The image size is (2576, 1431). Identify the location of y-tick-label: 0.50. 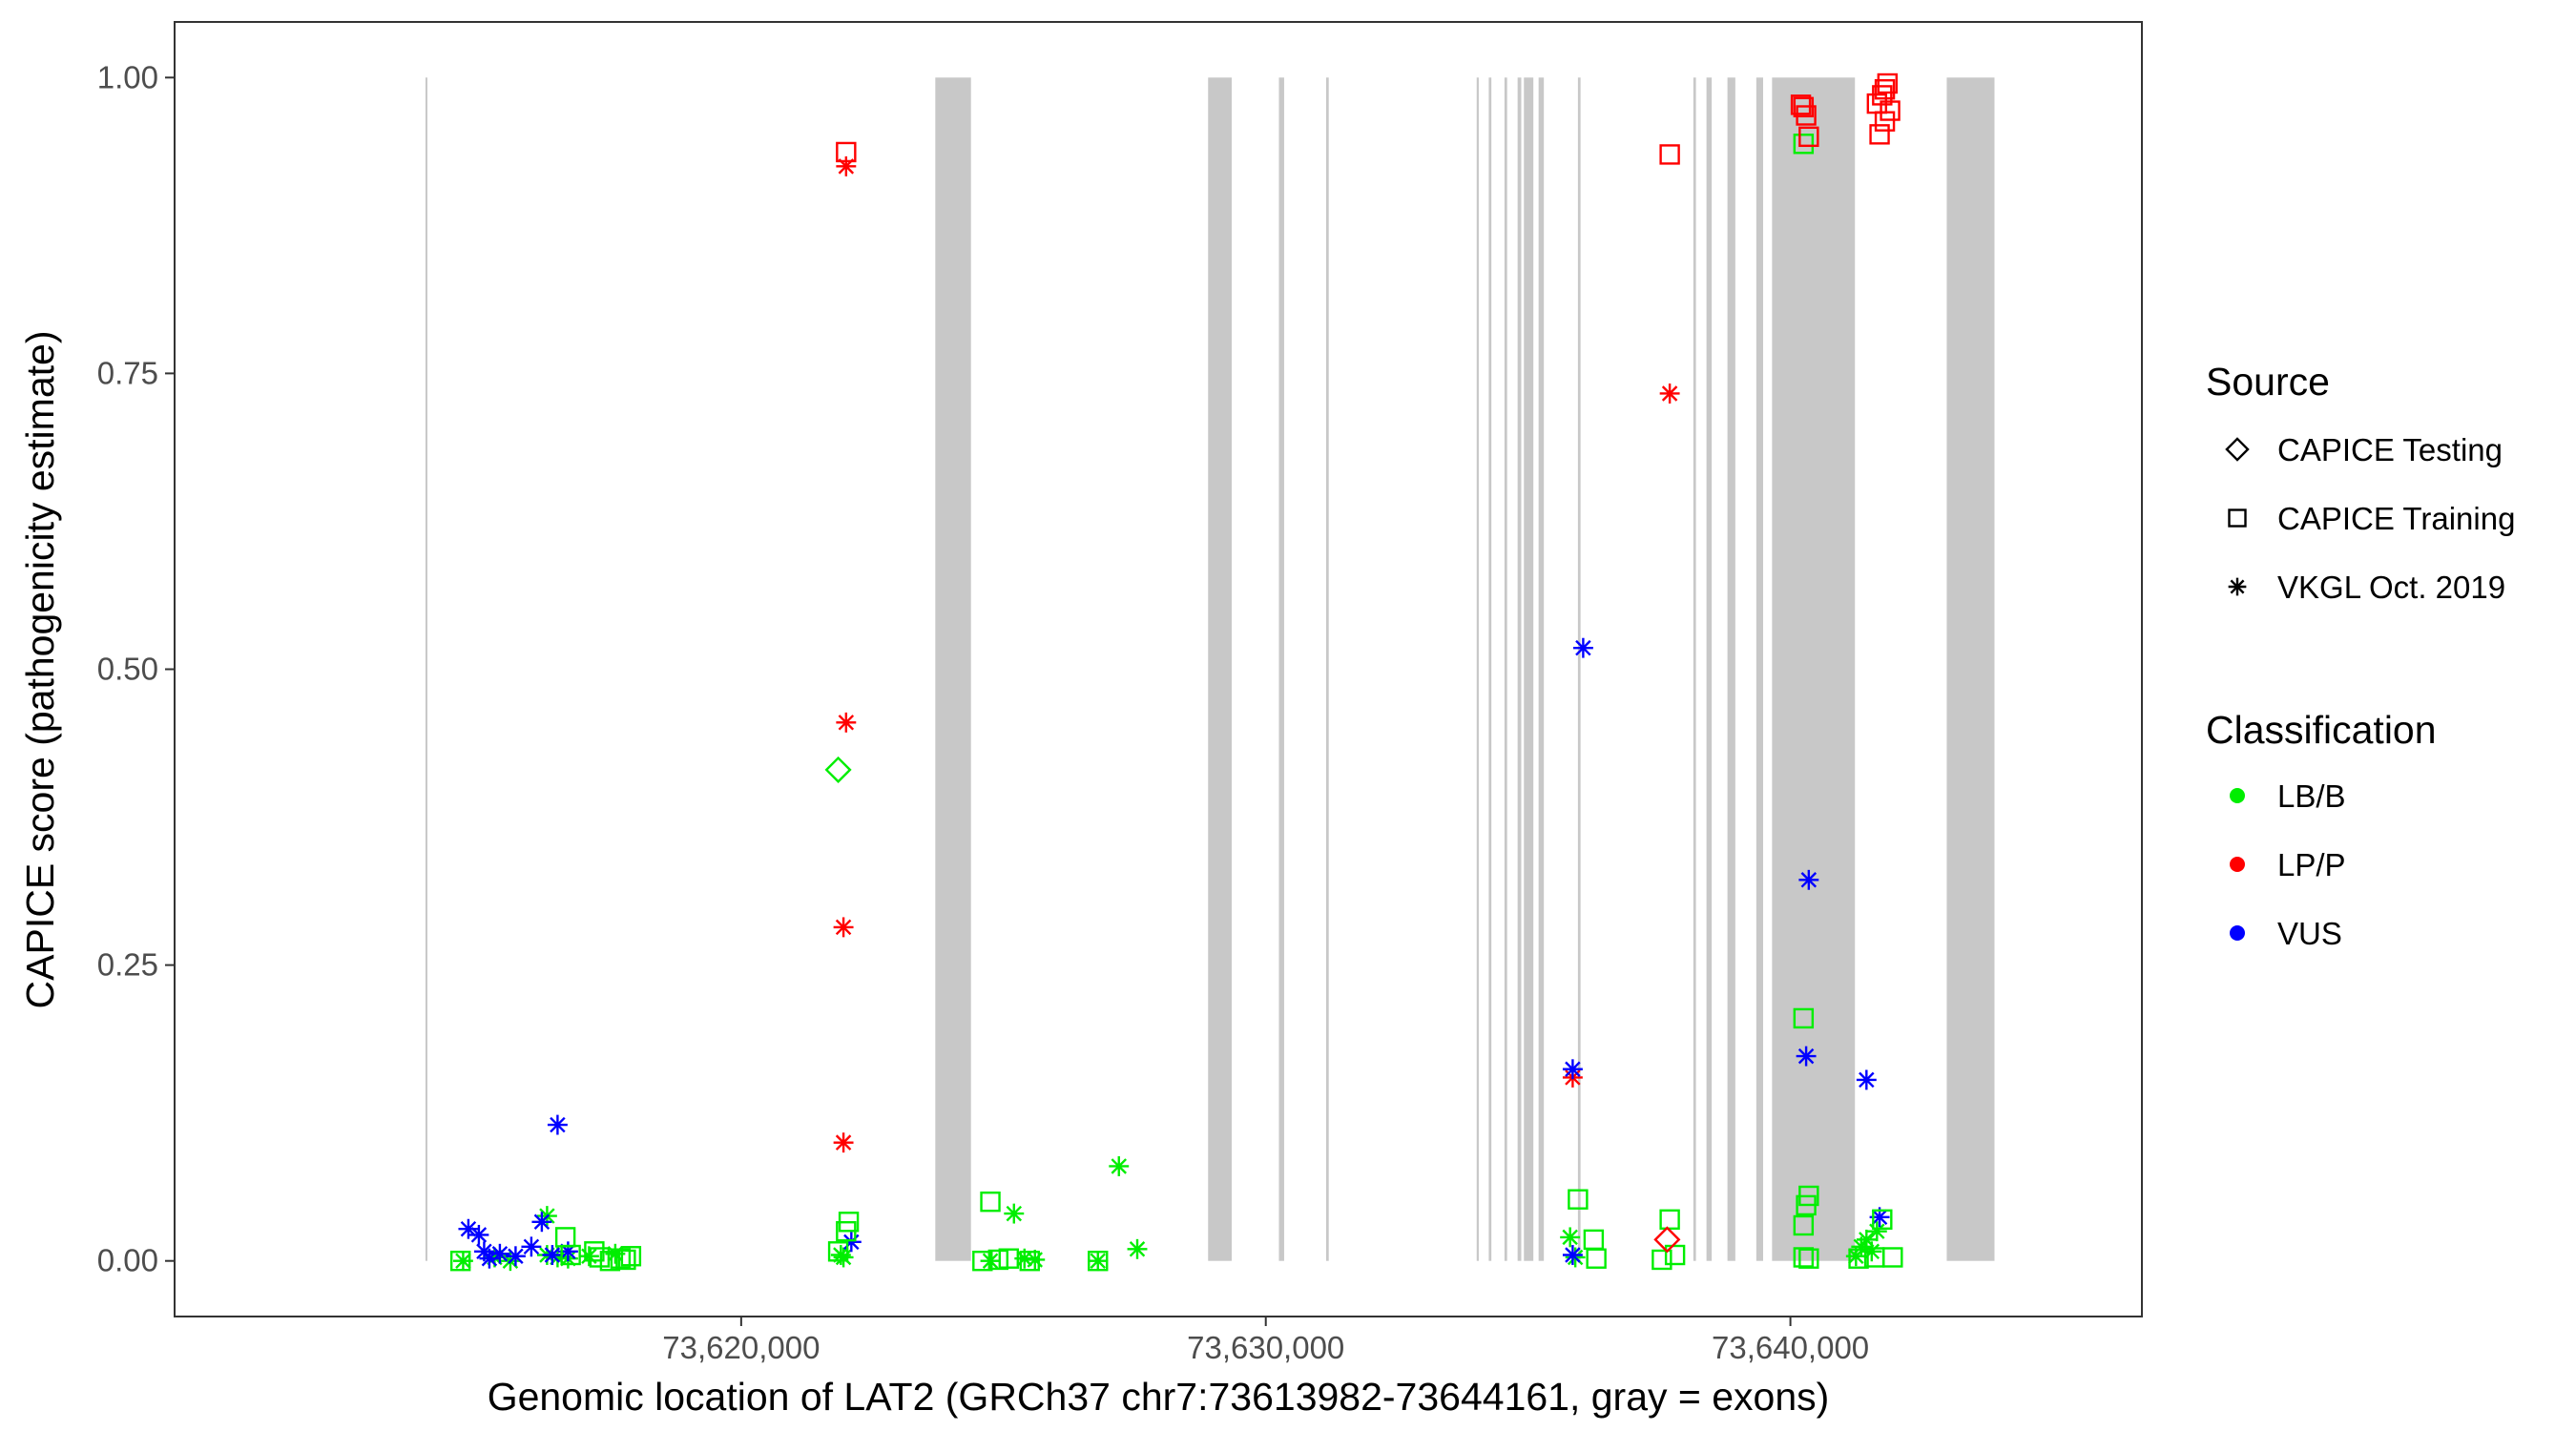
(127, 669).